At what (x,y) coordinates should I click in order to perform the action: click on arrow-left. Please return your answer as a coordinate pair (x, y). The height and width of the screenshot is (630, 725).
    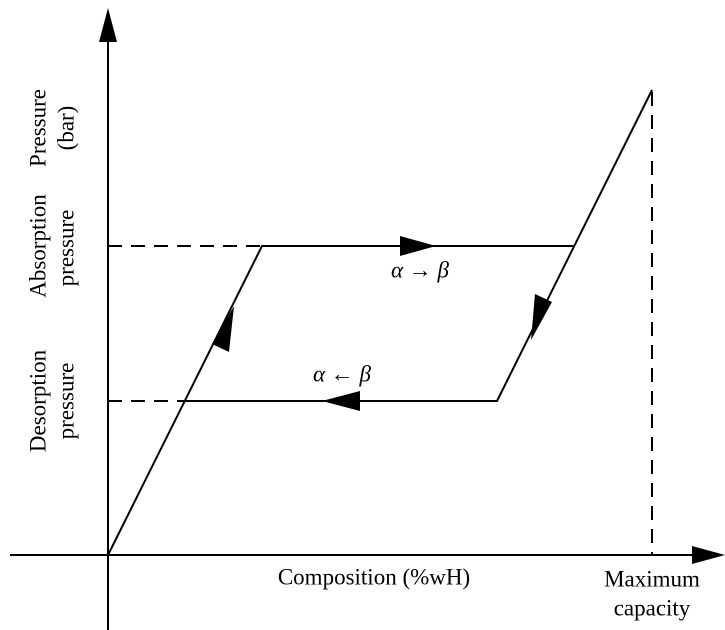
    Looking at the image, I should click on (341, 401).